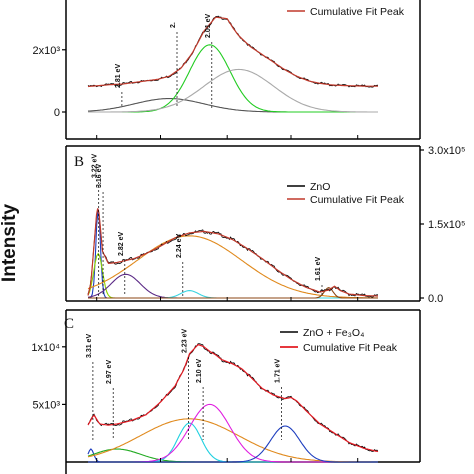  I want to click on panel-c-label: C, so click(69, 324).